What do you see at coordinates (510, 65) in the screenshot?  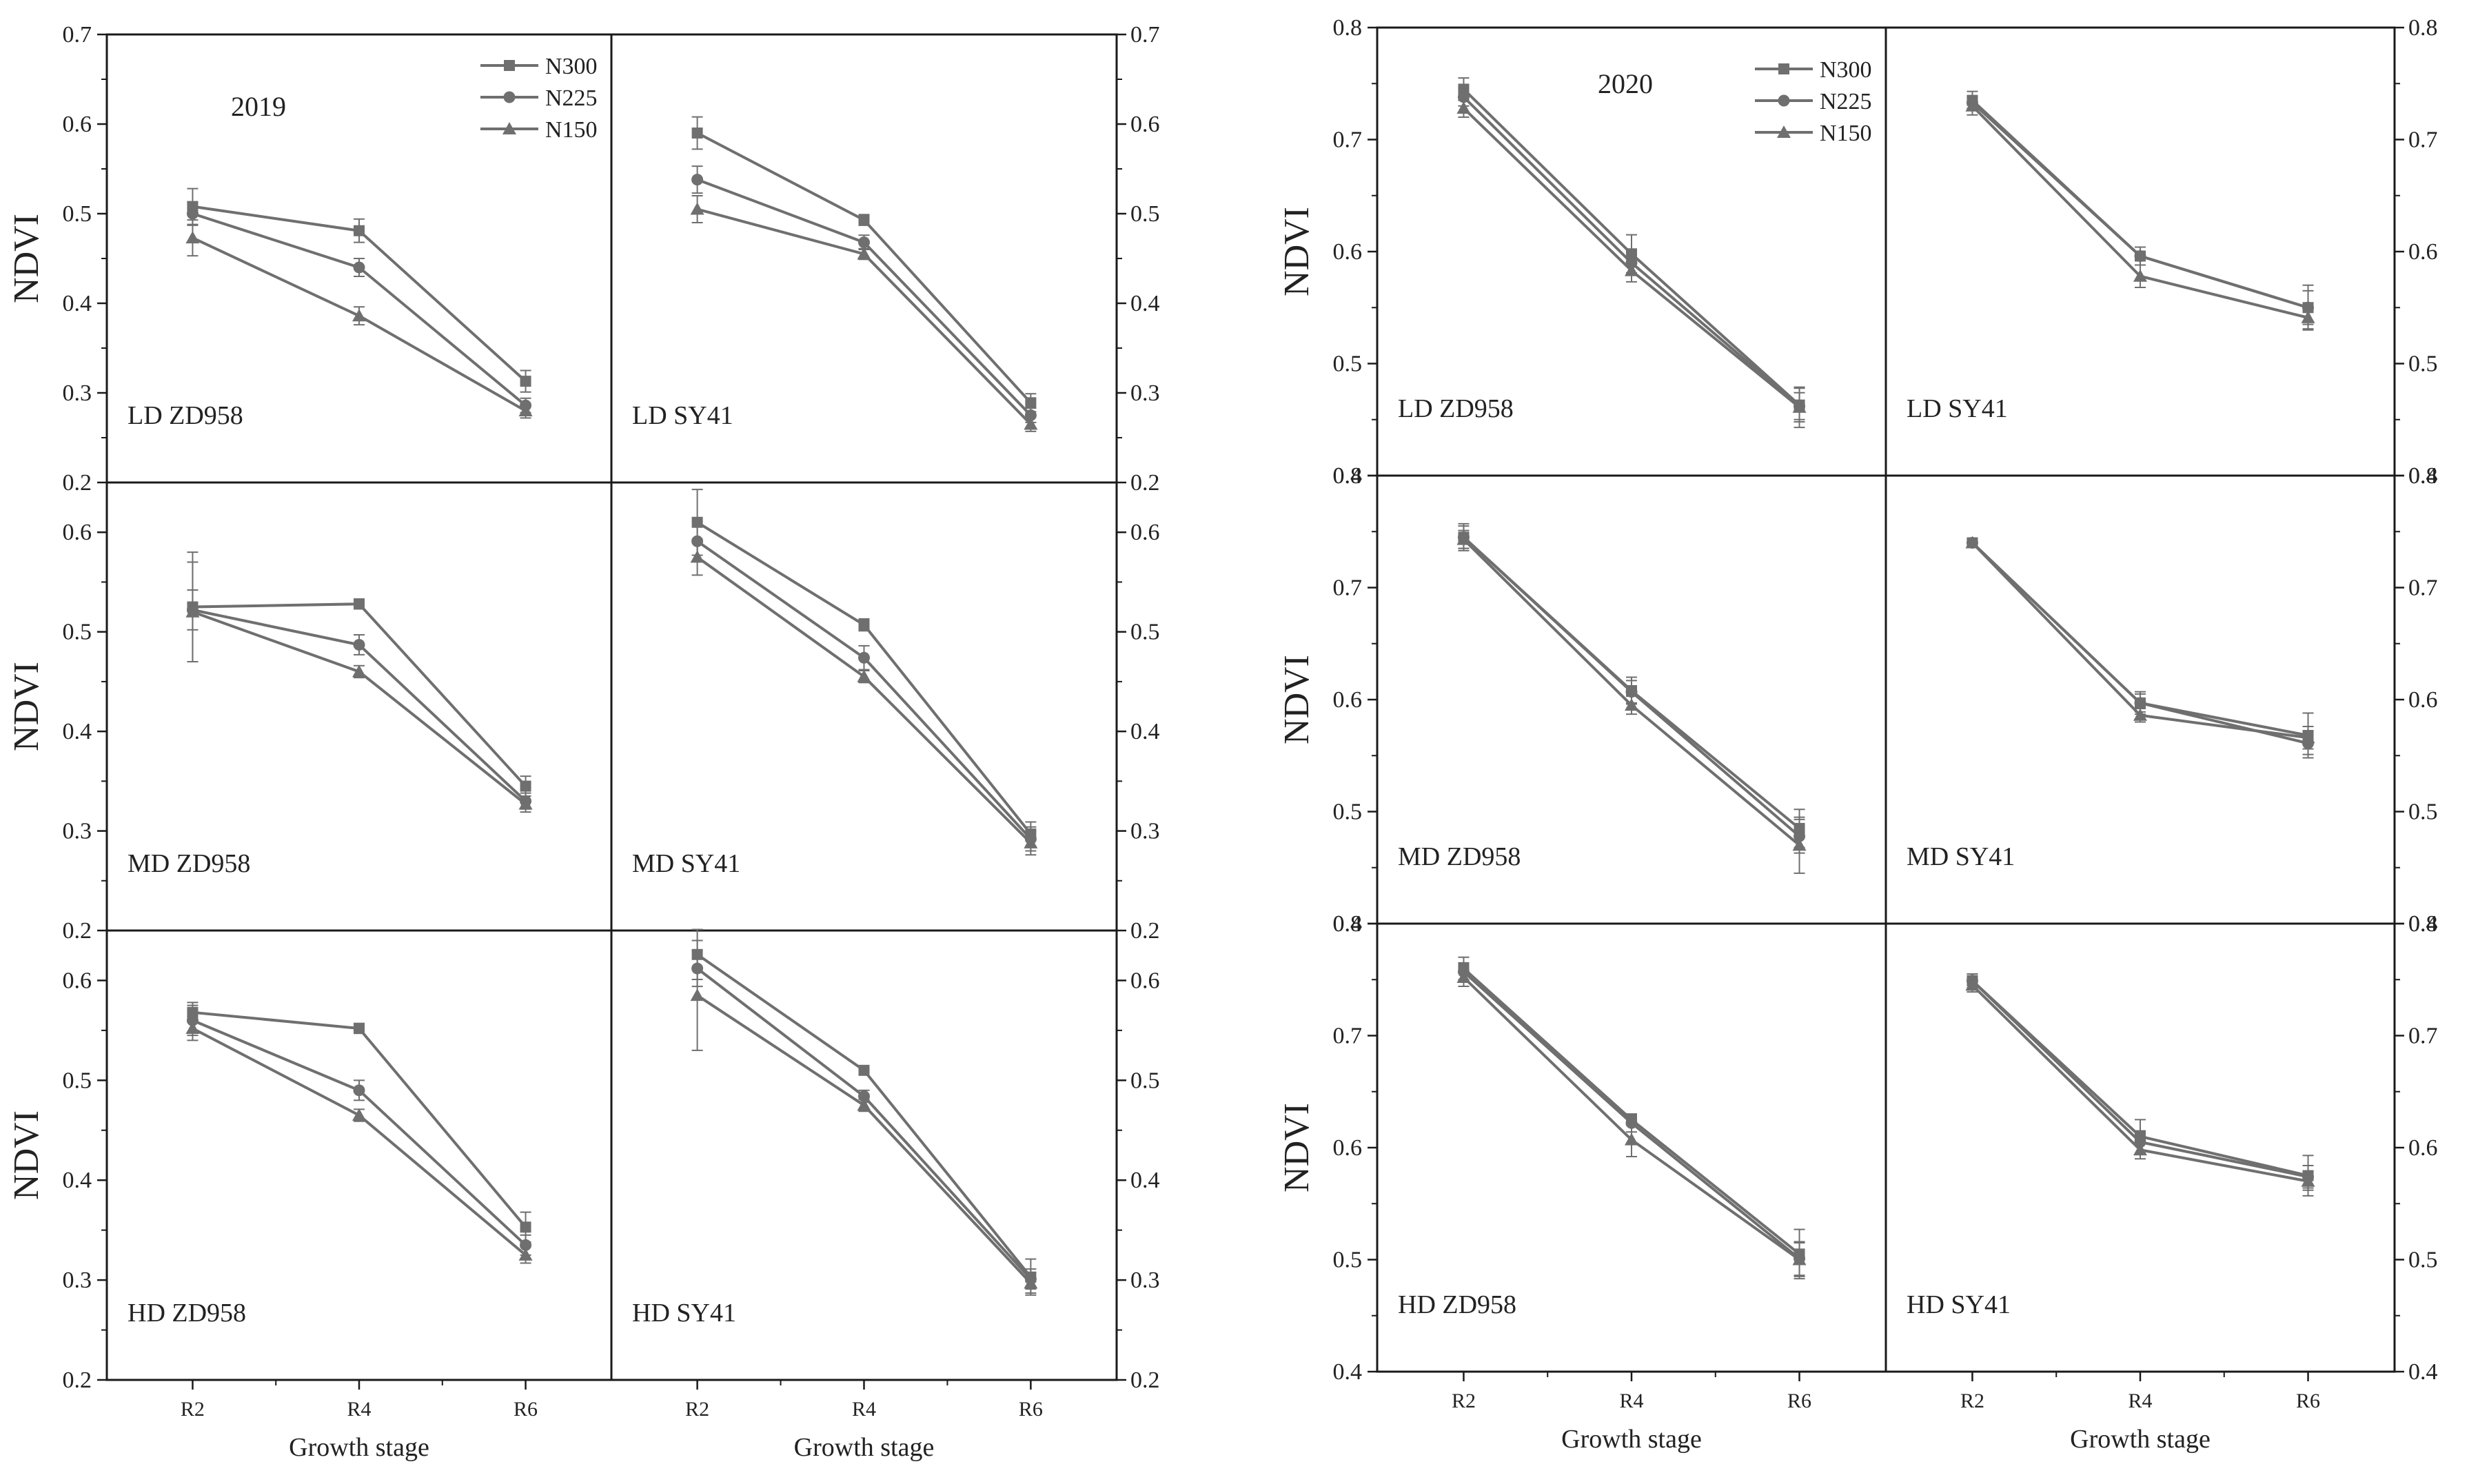 I see `legend-marker` at bounding box center [510, 65].